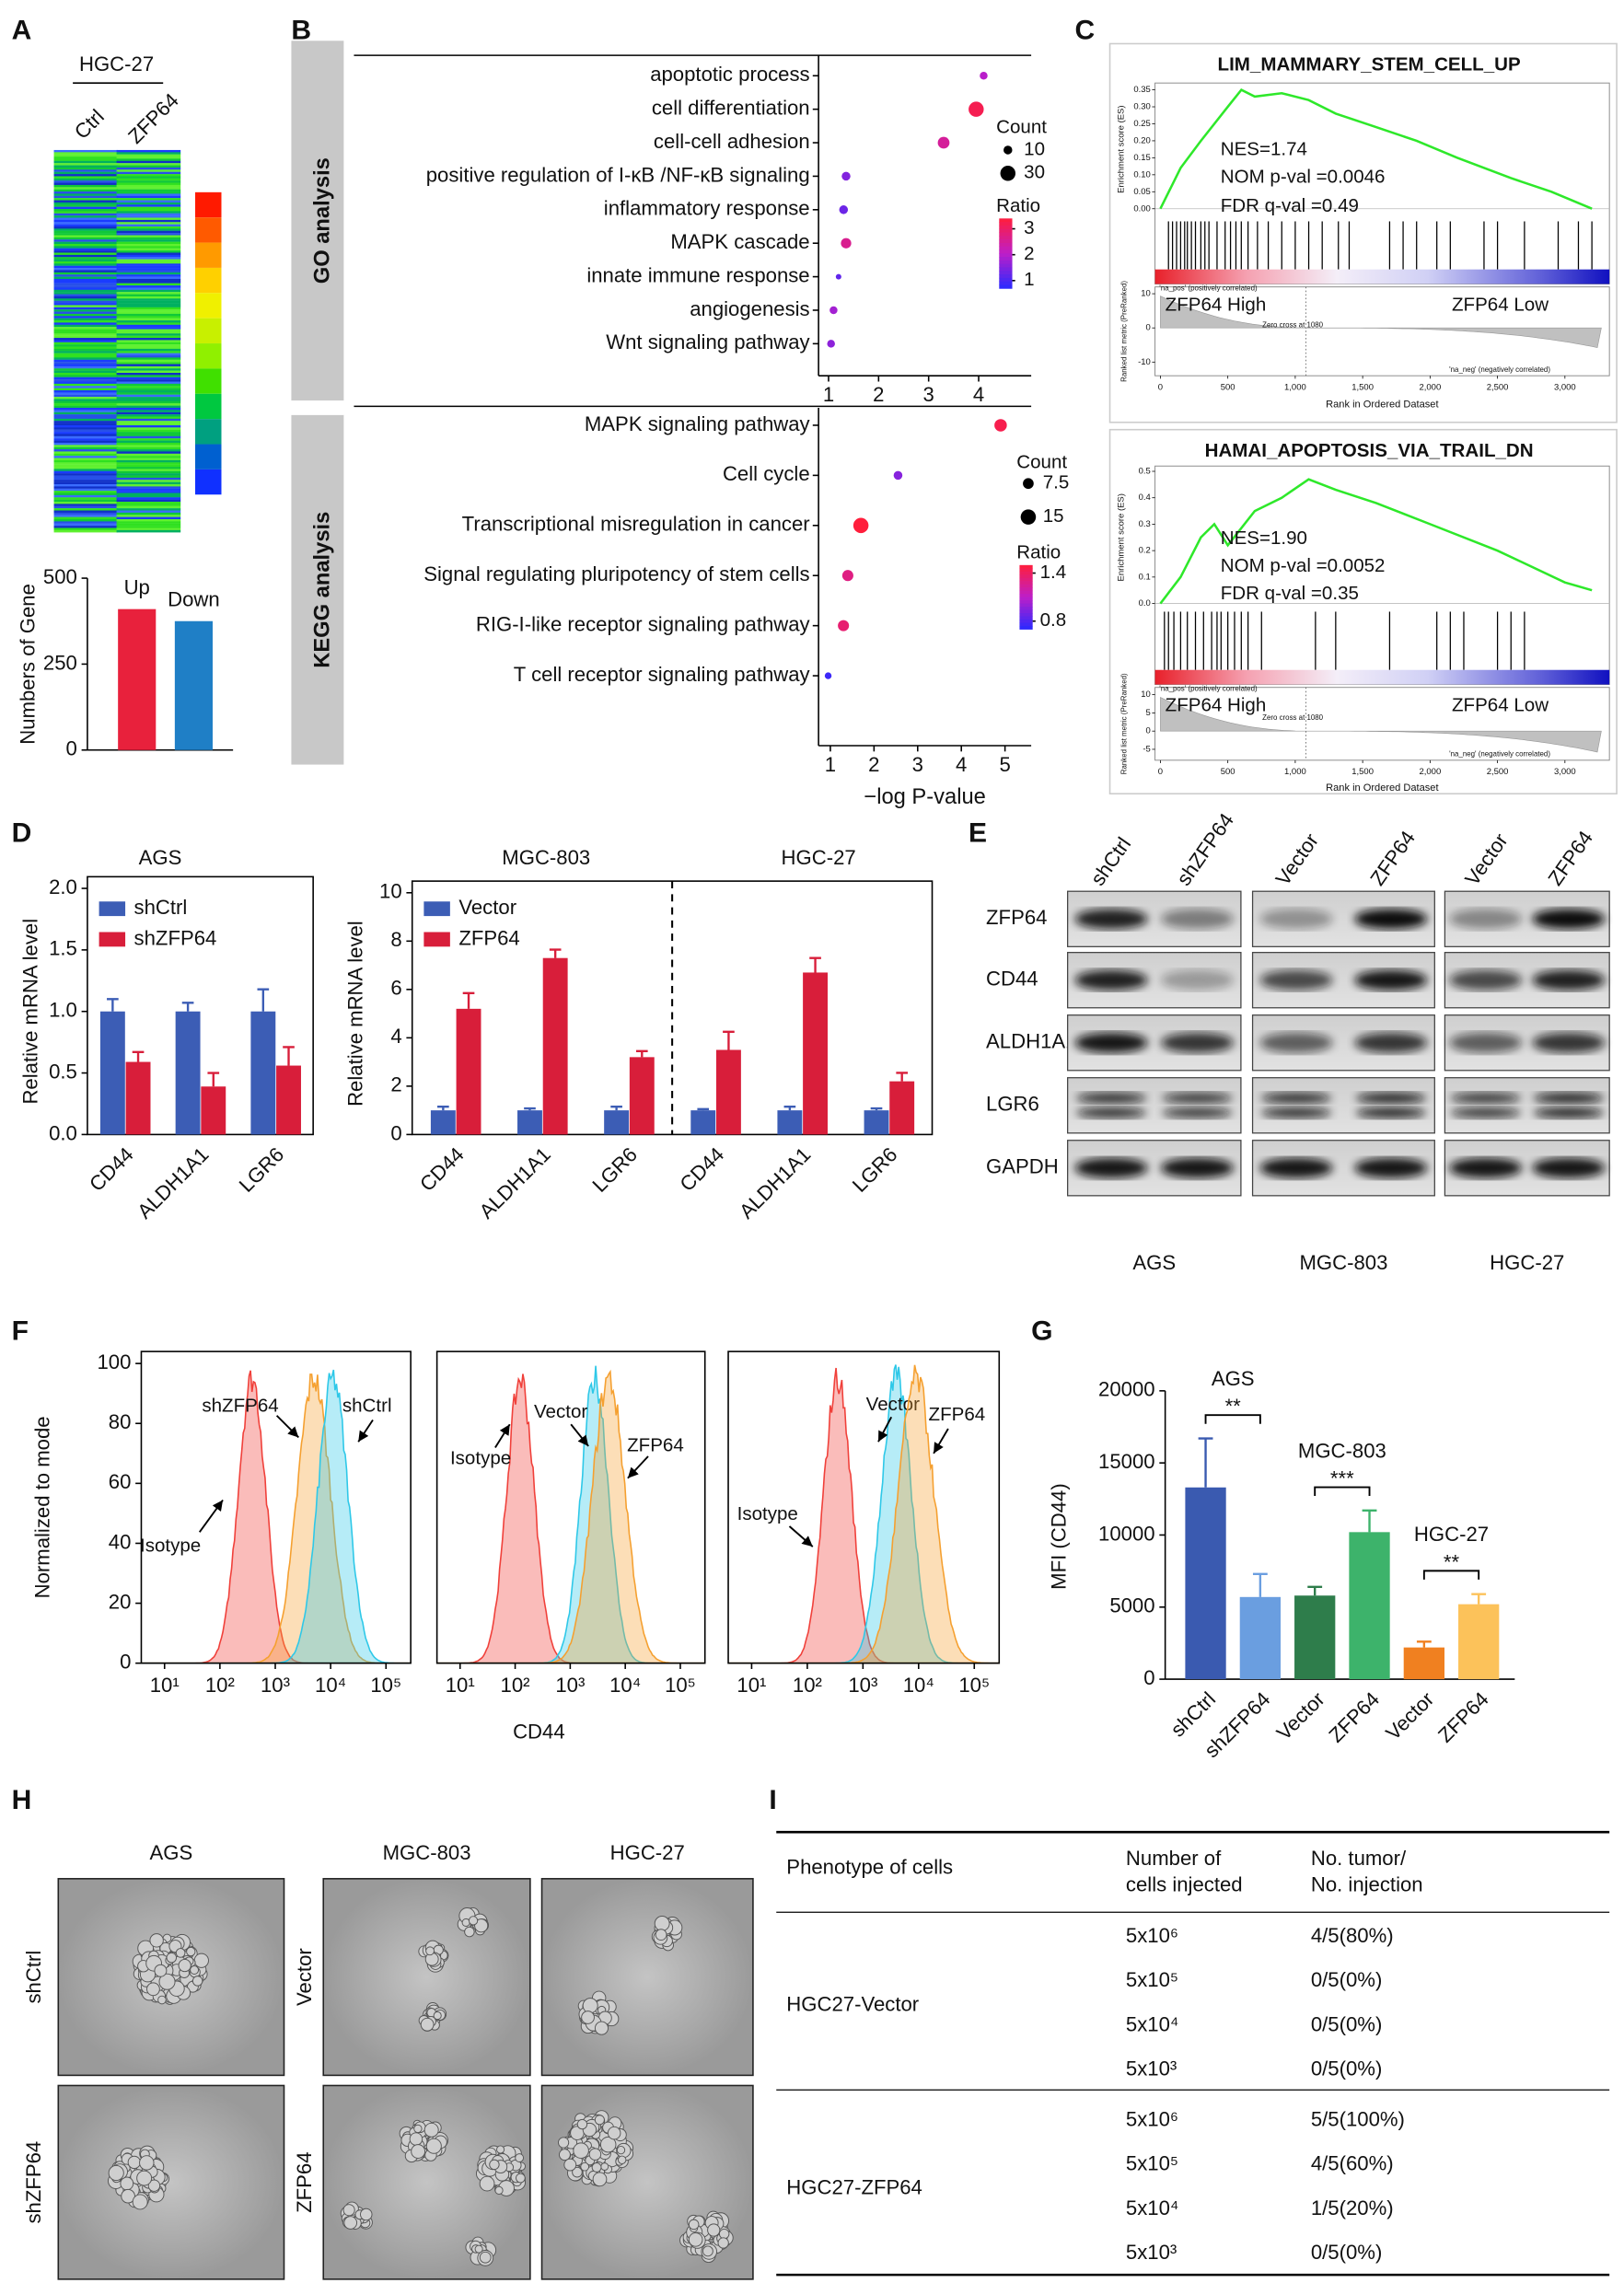 This screenshot has height=2283, width=1624. What do you see at coordinates (262, 1169) in the screenshot?
I see `x-tick-label: LGR6` at bounding box center [262, 1169].